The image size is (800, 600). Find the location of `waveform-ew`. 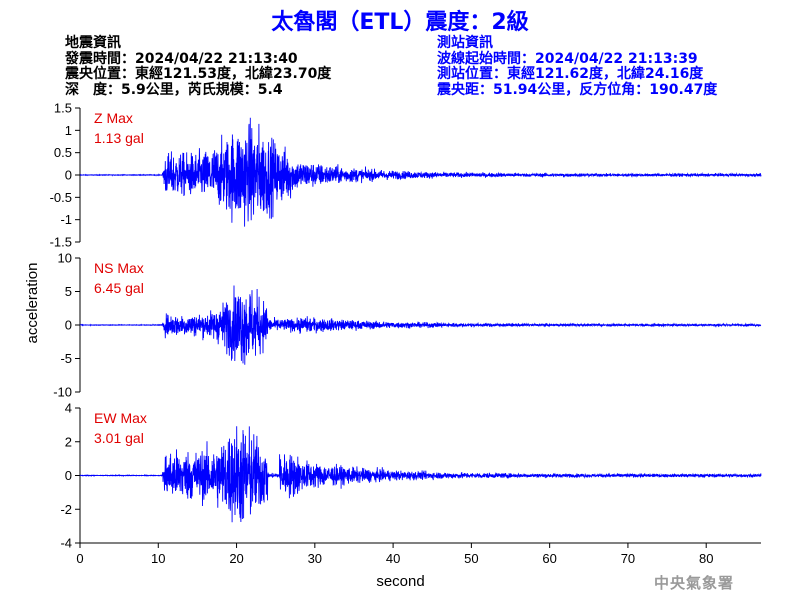

waveform-ew is located at coordinates (420, 474).